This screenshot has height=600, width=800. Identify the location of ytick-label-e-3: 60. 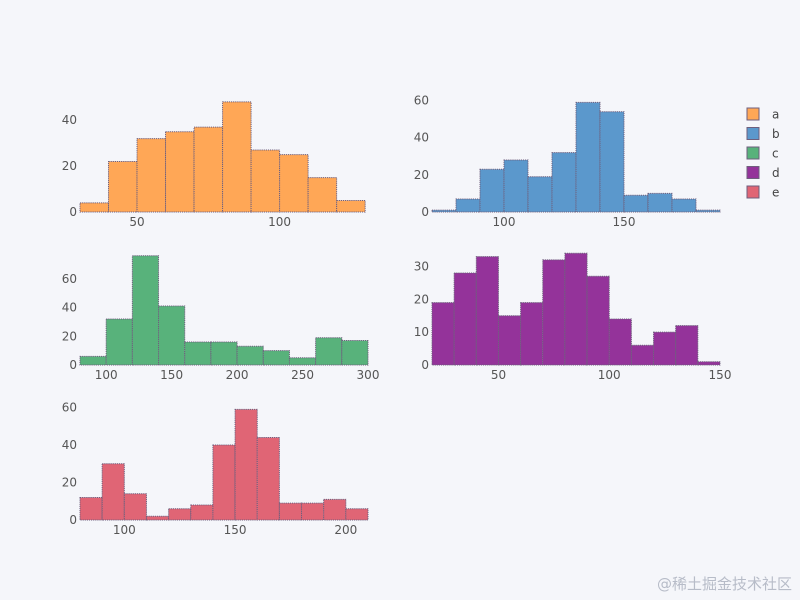
(69, 408).